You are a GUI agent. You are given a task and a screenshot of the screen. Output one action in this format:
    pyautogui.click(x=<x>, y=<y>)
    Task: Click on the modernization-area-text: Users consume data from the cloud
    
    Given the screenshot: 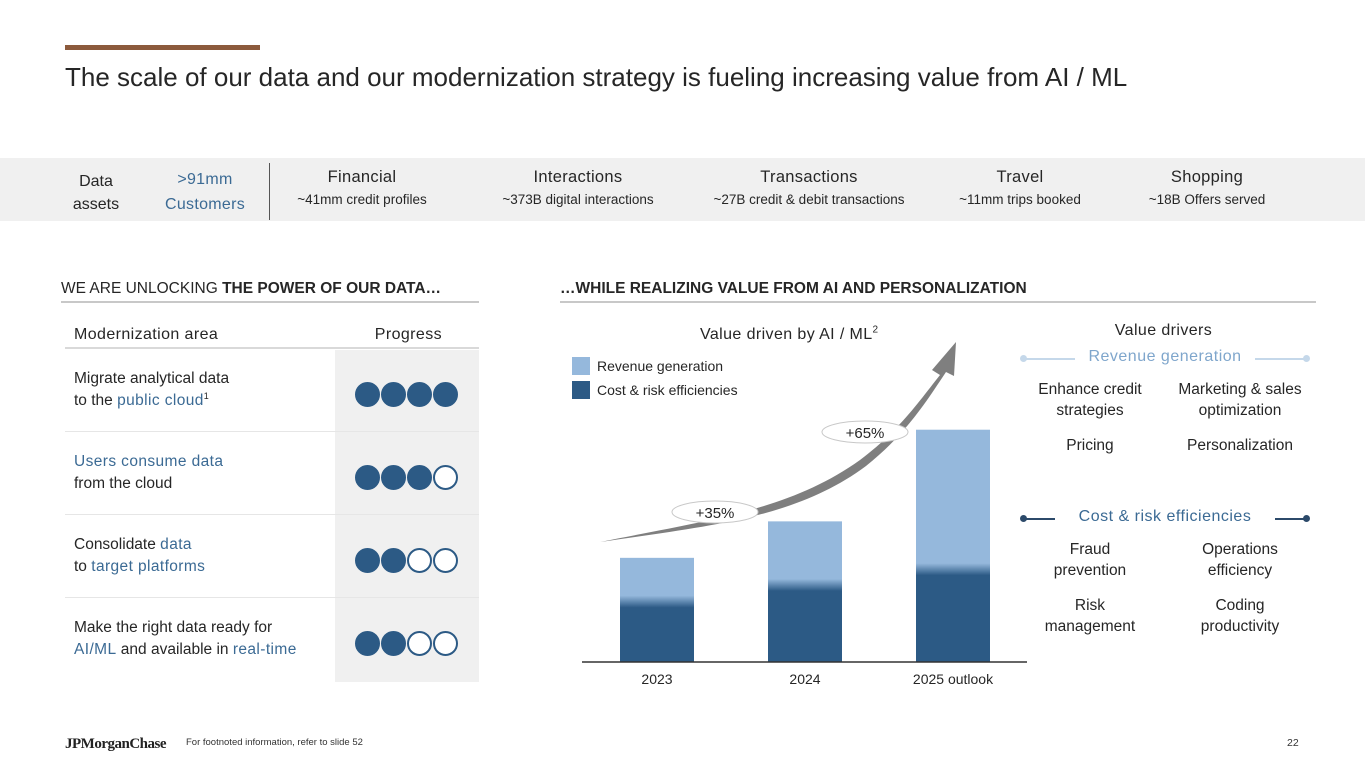 What is the action you would take?
    pyautogui.click(x=148, y=473)
    